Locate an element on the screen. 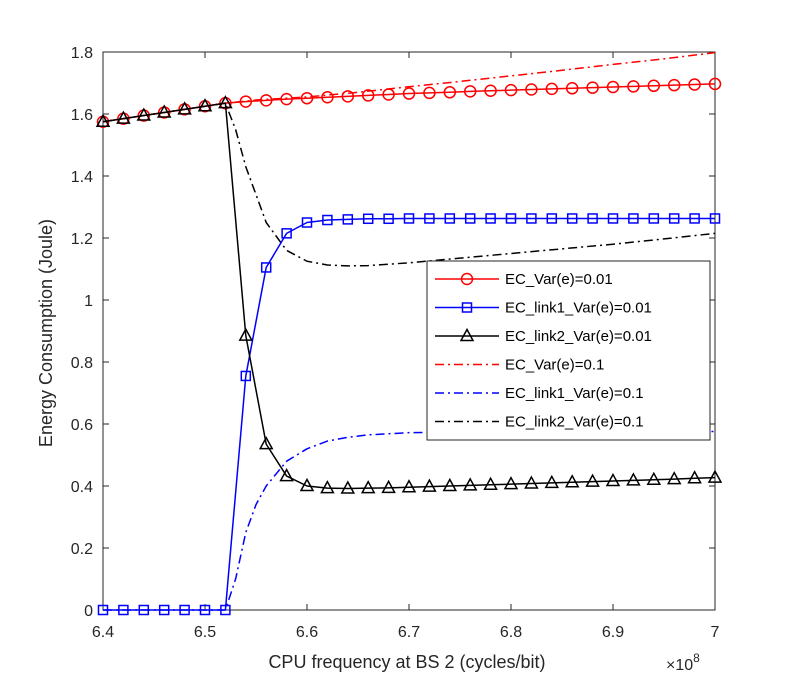  x-axis-label: CPU frequency at BS 2 (cycles/bit) is located at coordinates (406, 662).